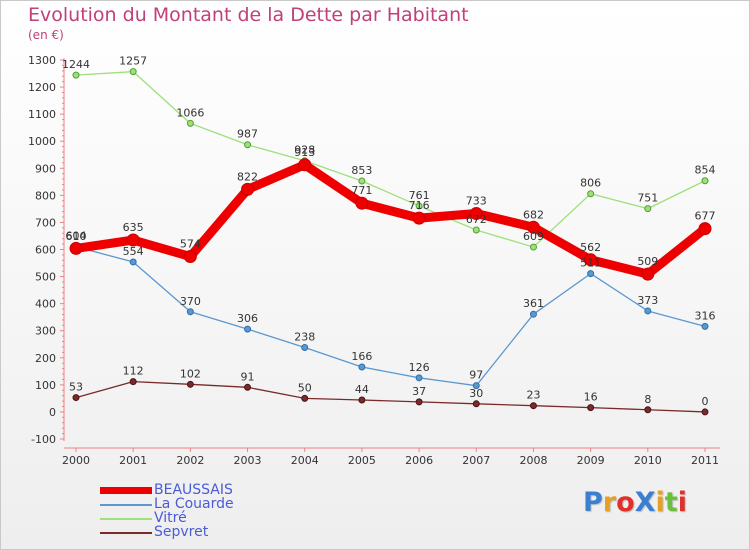 The image size is (750, 550). I want to click on data-label: 97, so click(476, 375).